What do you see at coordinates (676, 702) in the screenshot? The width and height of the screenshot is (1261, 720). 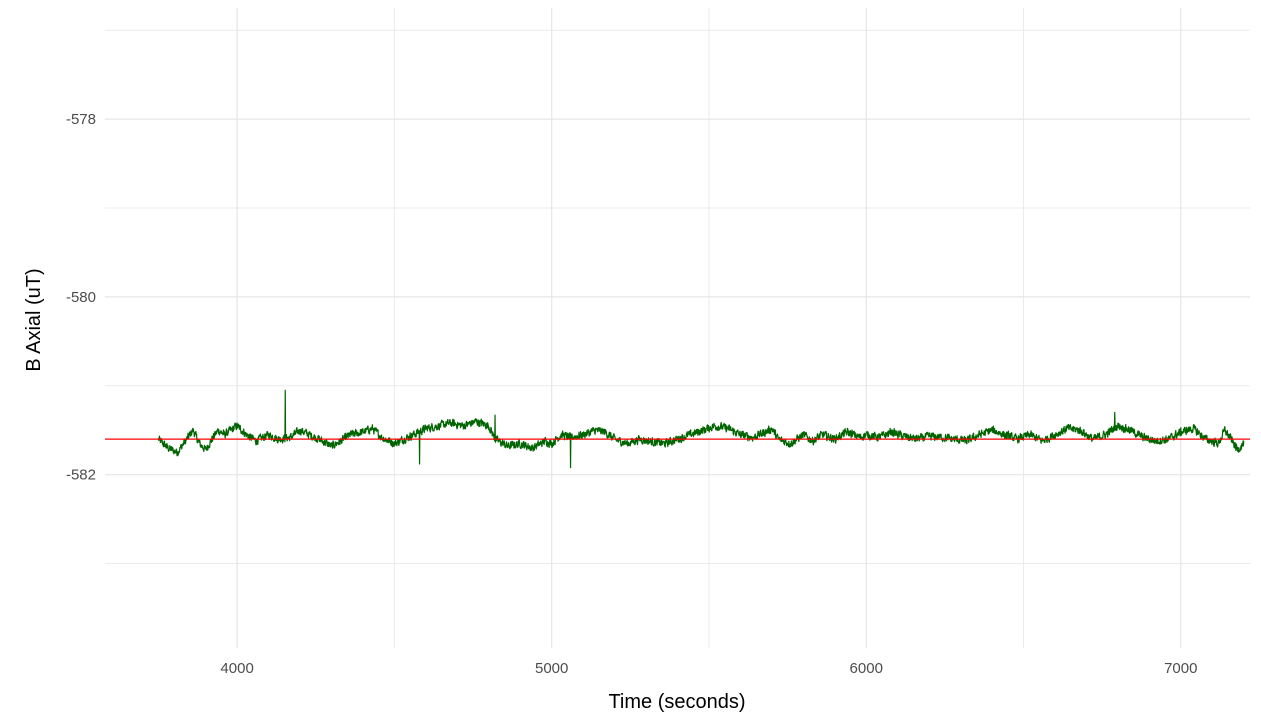 I see `x-axis-title: Time (seconds)` at bounding box center [676, 702].